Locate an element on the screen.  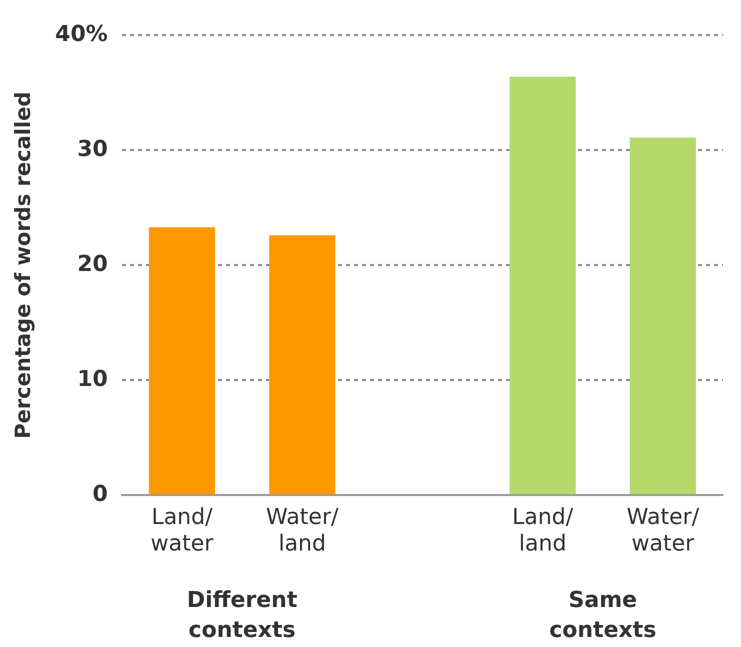
text: Same contexts is located at coordinates (602, 615).